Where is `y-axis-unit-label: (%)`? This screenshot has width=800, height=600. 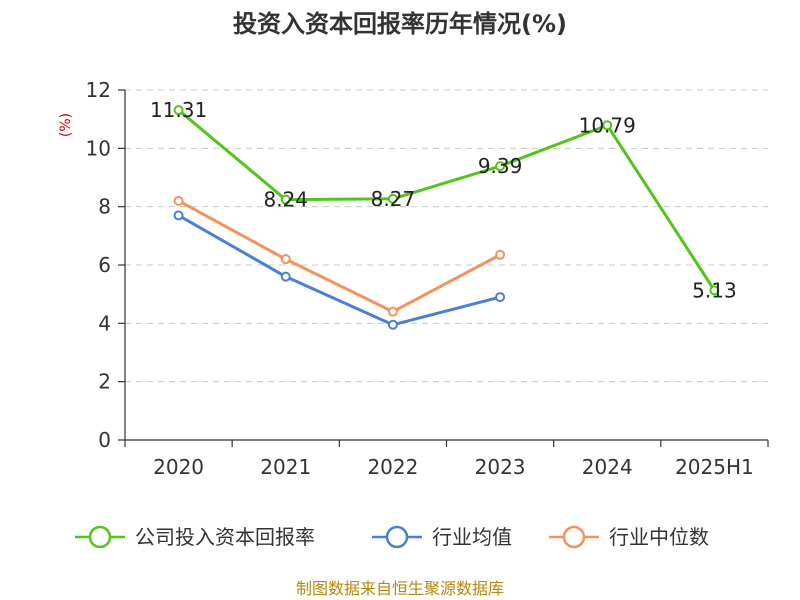
y-axis-unit-label: (%) is located at coordinates (66, 125).